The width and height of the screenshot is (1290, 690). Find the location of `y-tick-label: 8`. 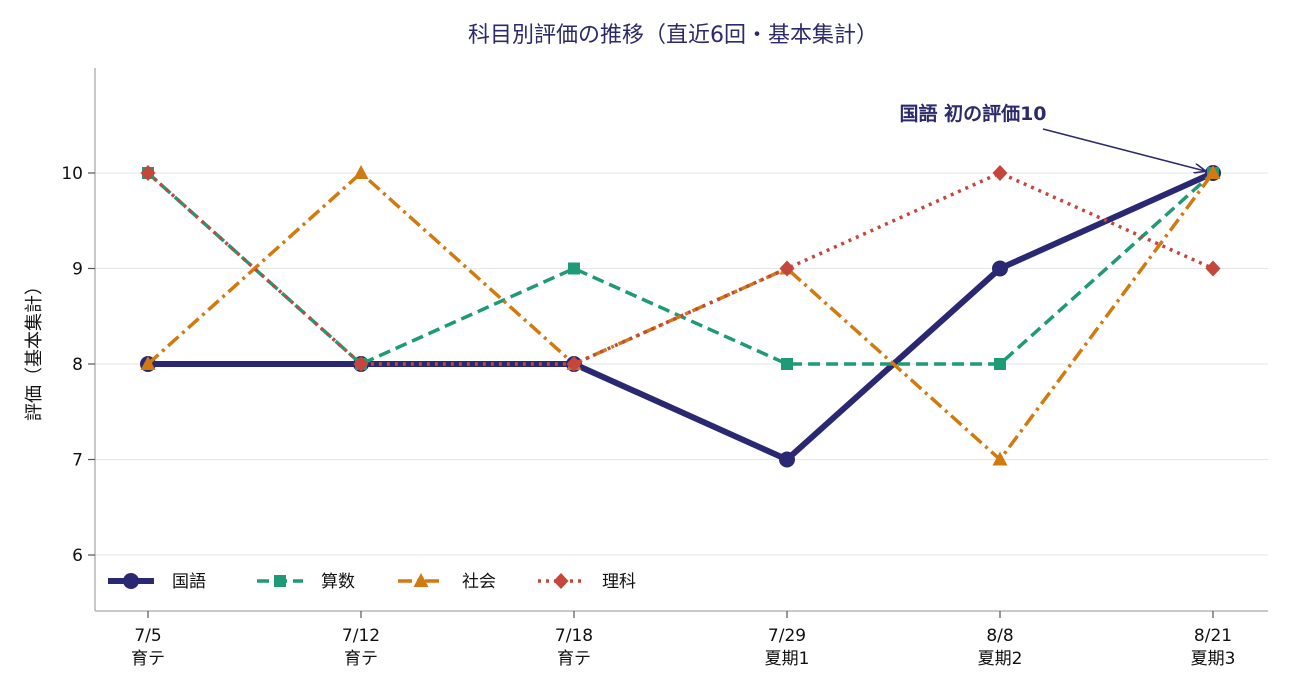

y-tick-label: 8 is located at coordinates (77, 365).